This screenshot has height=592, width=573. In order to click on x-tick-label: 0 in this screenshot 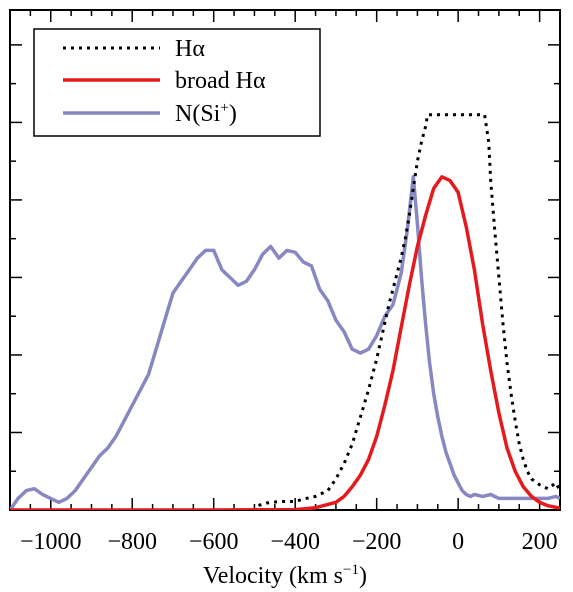, I will do `click(458, 542)`.